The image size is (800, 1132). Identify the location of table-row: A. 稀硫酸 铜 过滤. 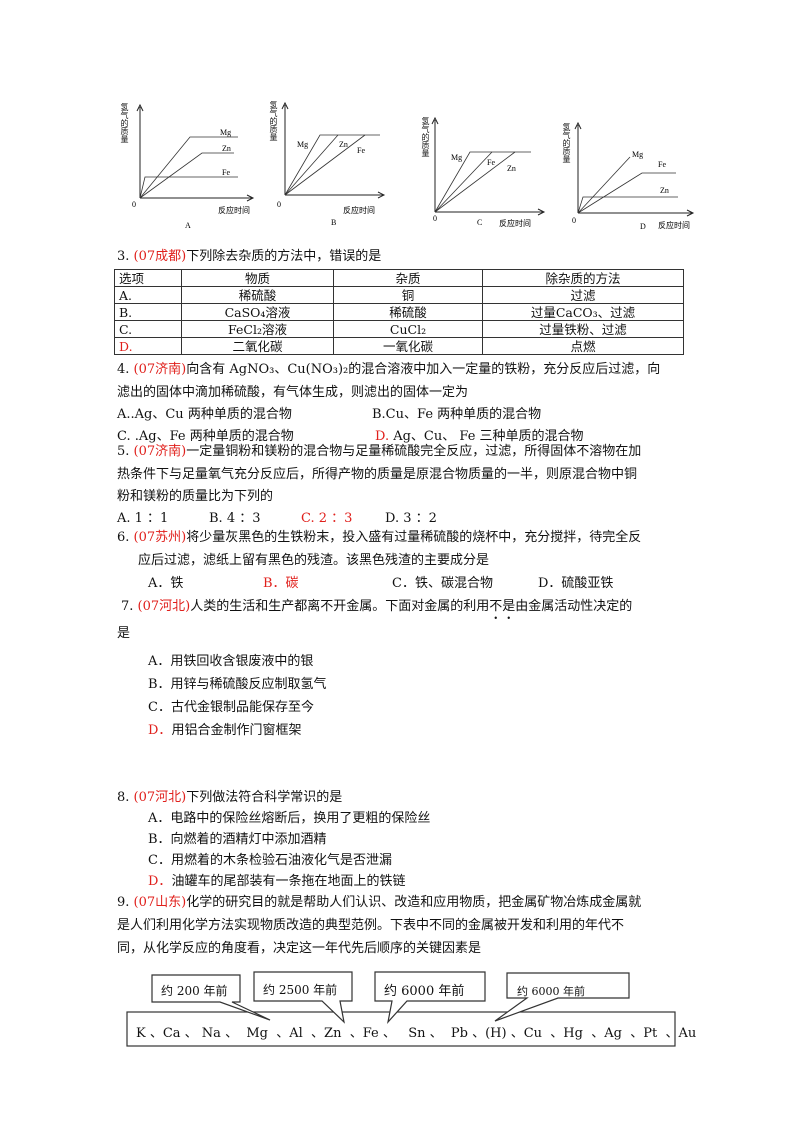
(399, 295).